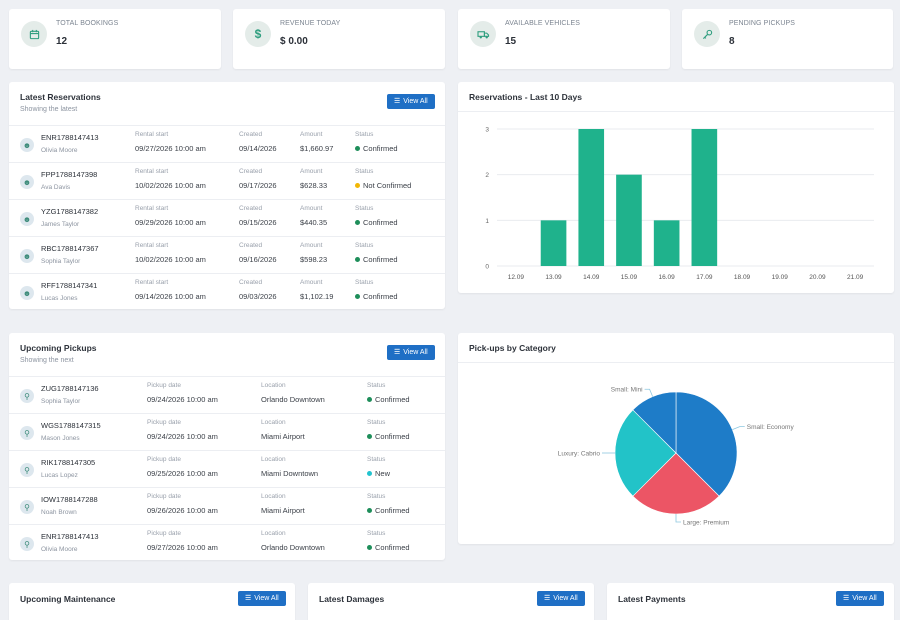 This screenshot has width=900, height=620. What do you see at coordinates (780, 277) in the screenshot?
I see `x-tick-label: 19.09` at bounding box center [780, 277].